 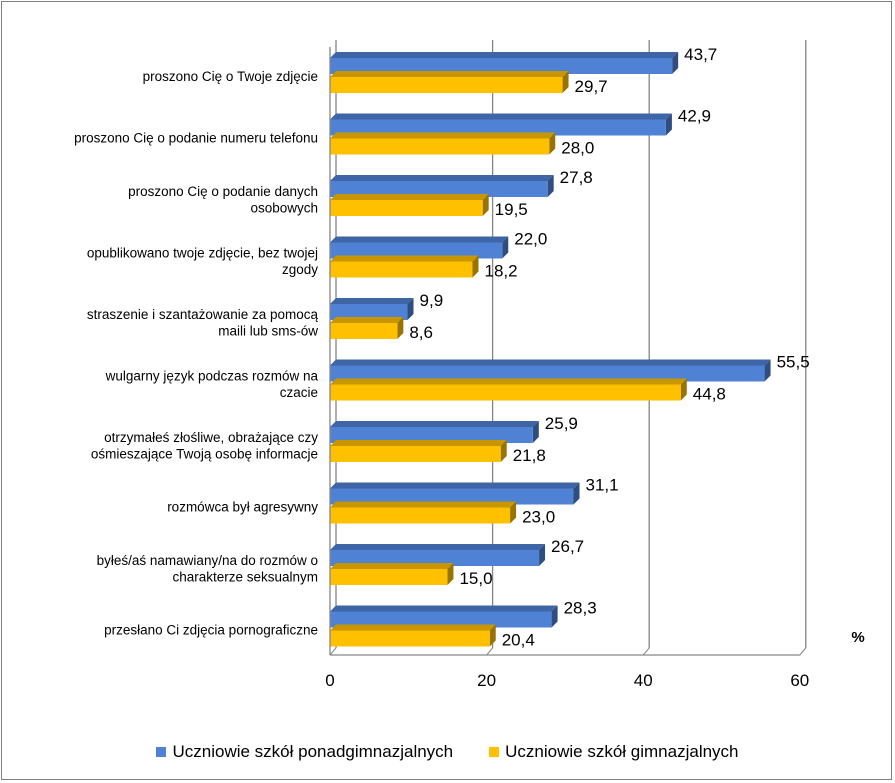 What do you see at coordinates (700, 54) in the screenshot?
I see `data-label: 43,7` at bounding box center [700, 54].